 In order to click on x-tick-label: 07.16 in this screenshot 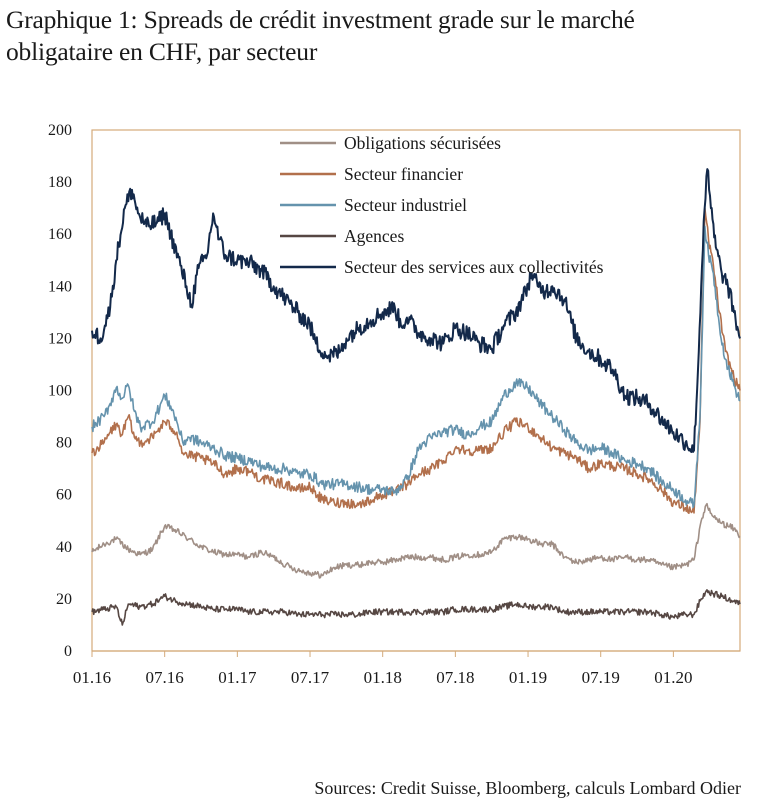, I will do `click(165, 677)`.